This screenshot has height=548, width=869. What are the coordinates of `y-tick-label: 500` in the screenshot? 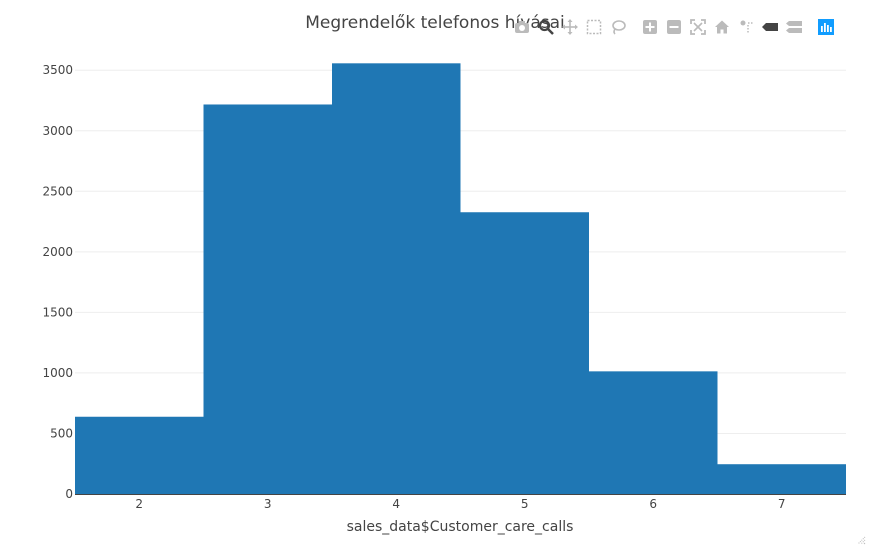 It's located at (61, 433).